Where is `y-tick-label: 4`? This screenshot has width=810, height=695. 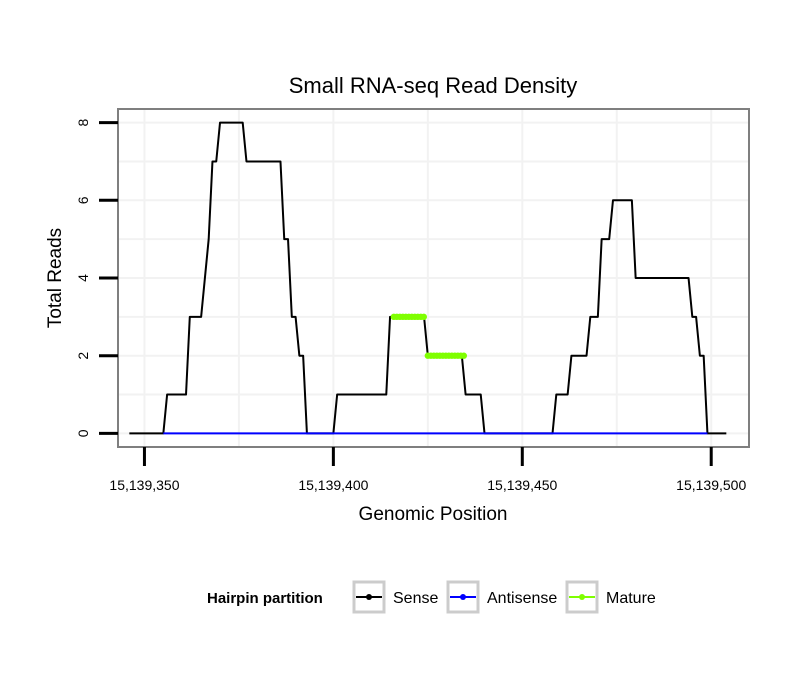
y-tick-label: 4 is located at coordinates (83, 278).